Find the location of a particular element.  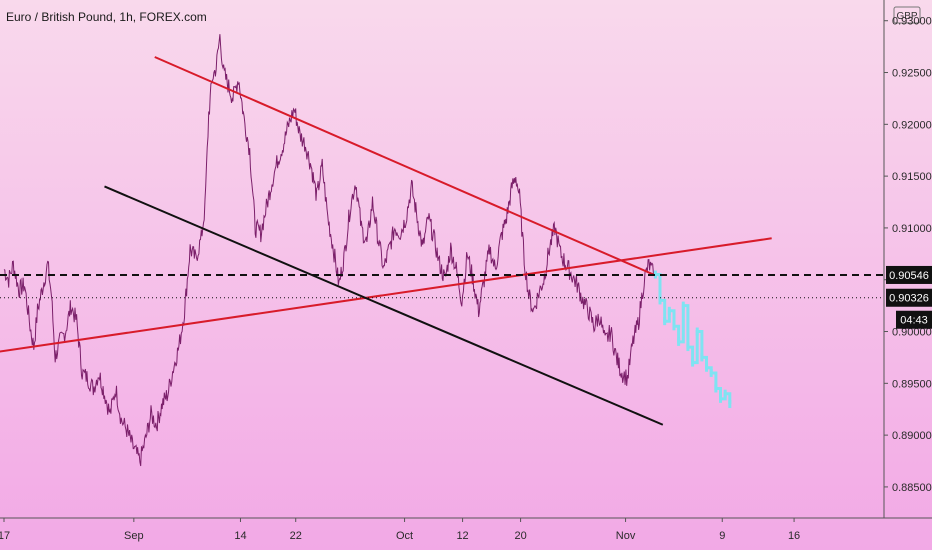

x-tick-label: 20 is located at coordinates (520, 536).